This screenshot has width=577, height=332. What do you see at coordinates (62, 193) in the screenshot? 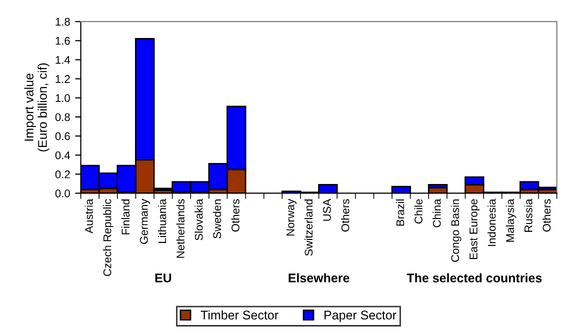
I see `y-tick-label: 0.0` at bounding box center [62, 193].